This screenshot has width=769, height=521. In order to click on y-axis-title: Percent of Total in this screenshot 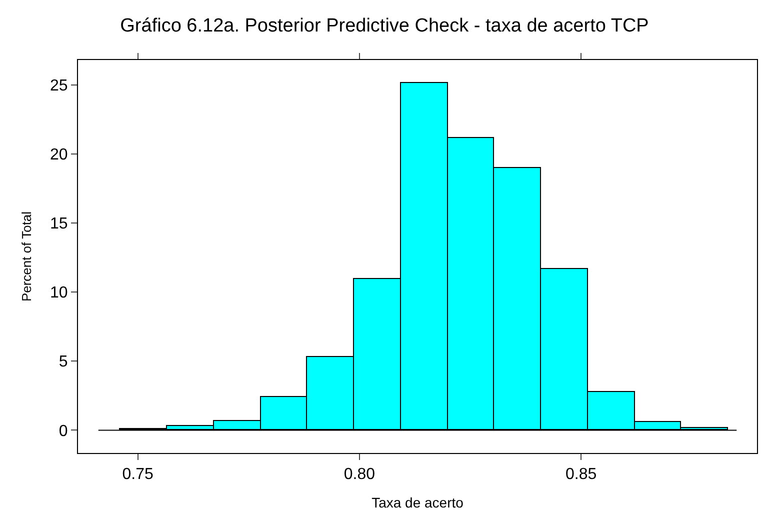, I will do `click(26, 256)`.